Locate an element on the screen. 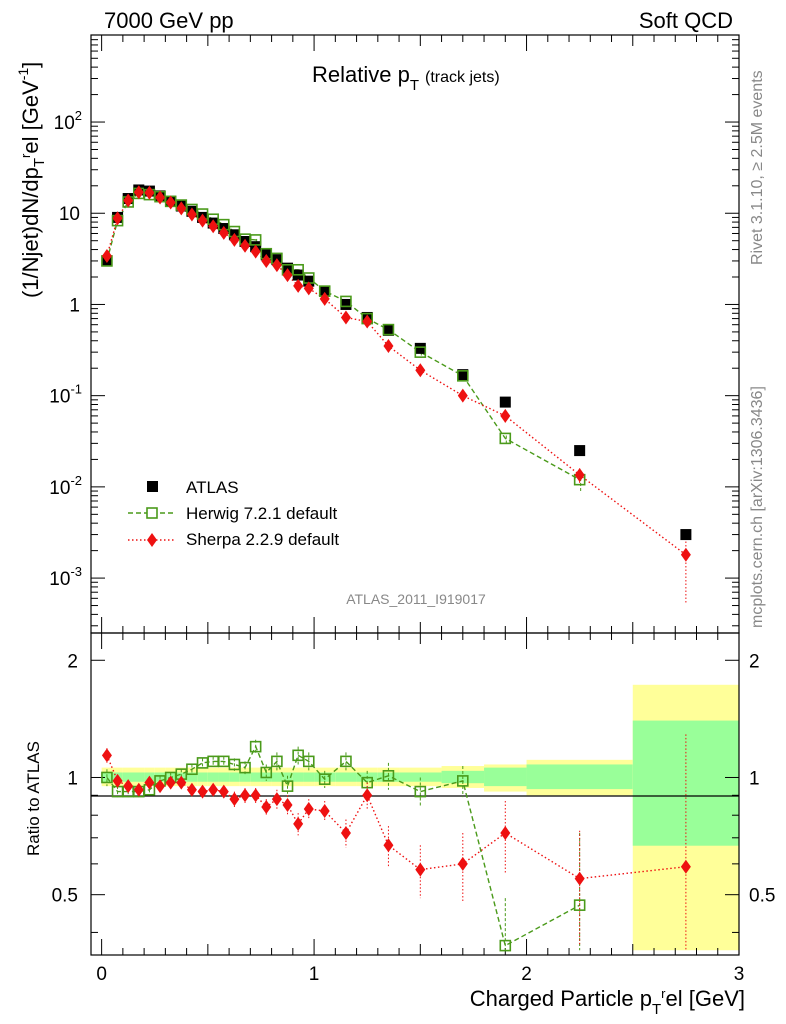 This screenshot has height=1024, width=786. ratio-tick-label-right-2: 2 is located at coordinates (754, 661).